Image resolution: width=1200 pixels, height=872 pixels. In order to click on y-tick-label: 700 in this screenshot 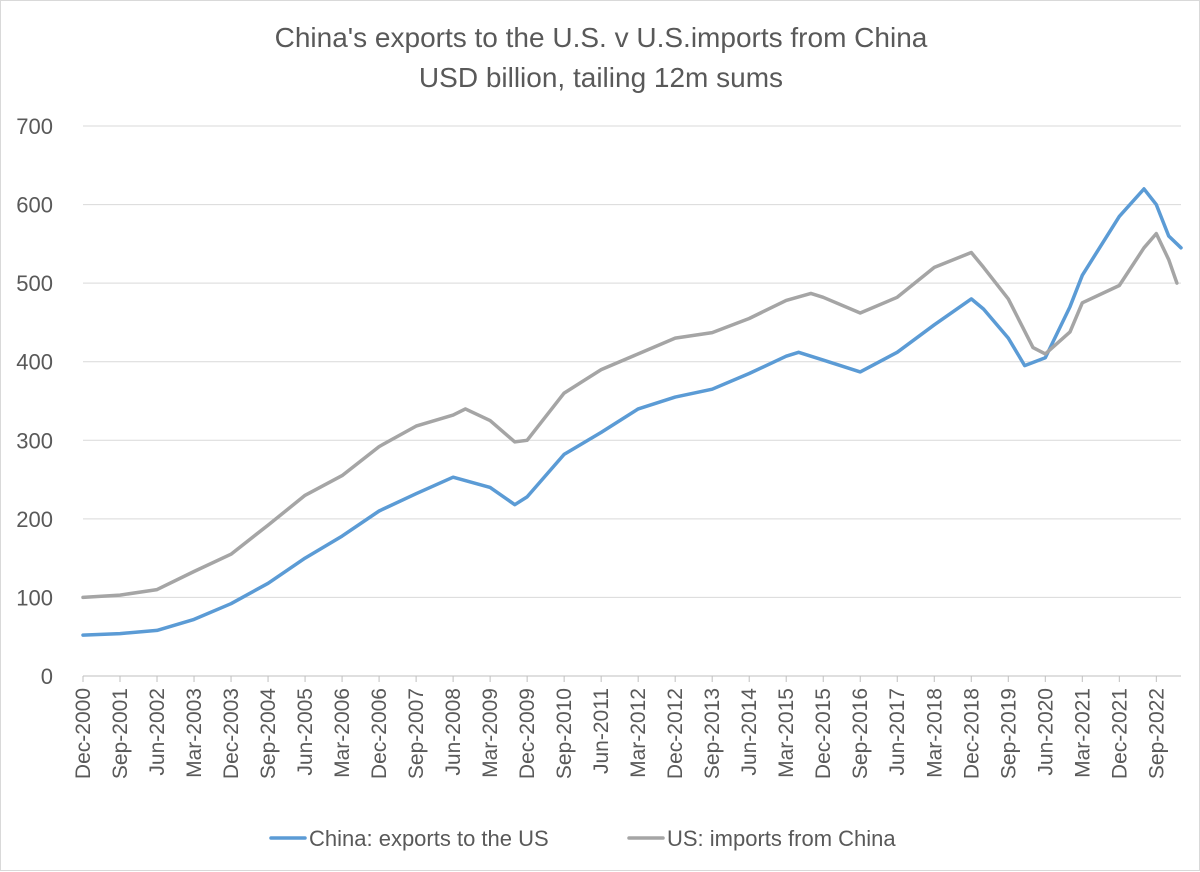, I will do `click(34, 126)`.